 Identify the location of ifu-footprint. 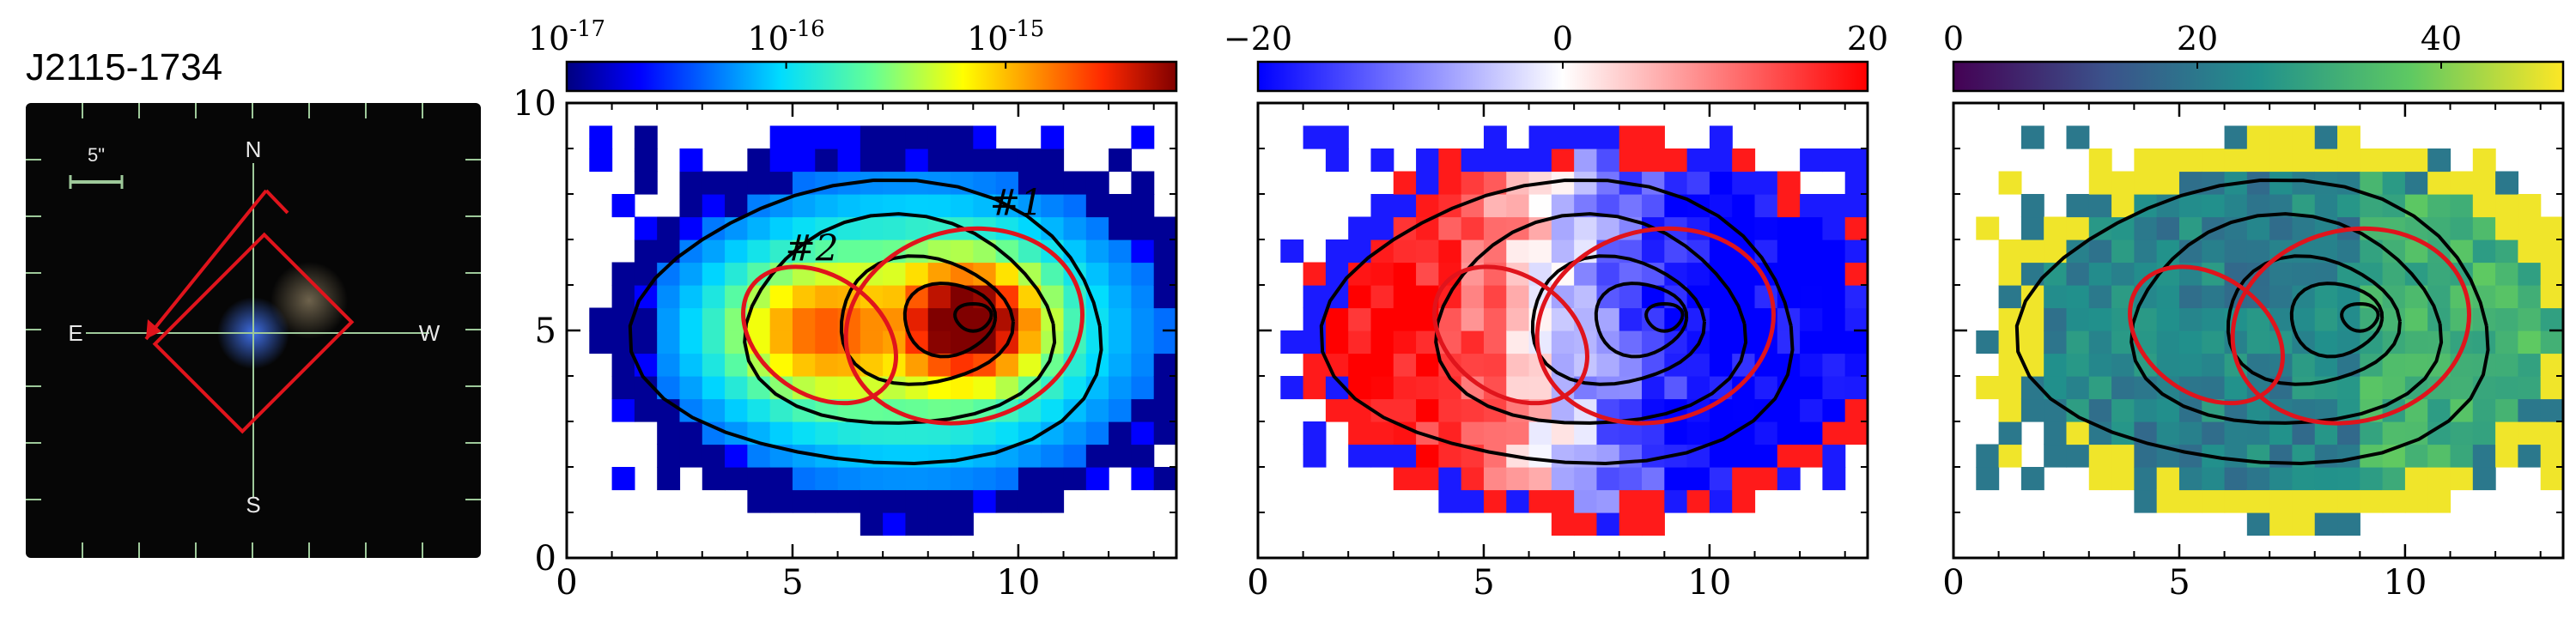
(253, 333).